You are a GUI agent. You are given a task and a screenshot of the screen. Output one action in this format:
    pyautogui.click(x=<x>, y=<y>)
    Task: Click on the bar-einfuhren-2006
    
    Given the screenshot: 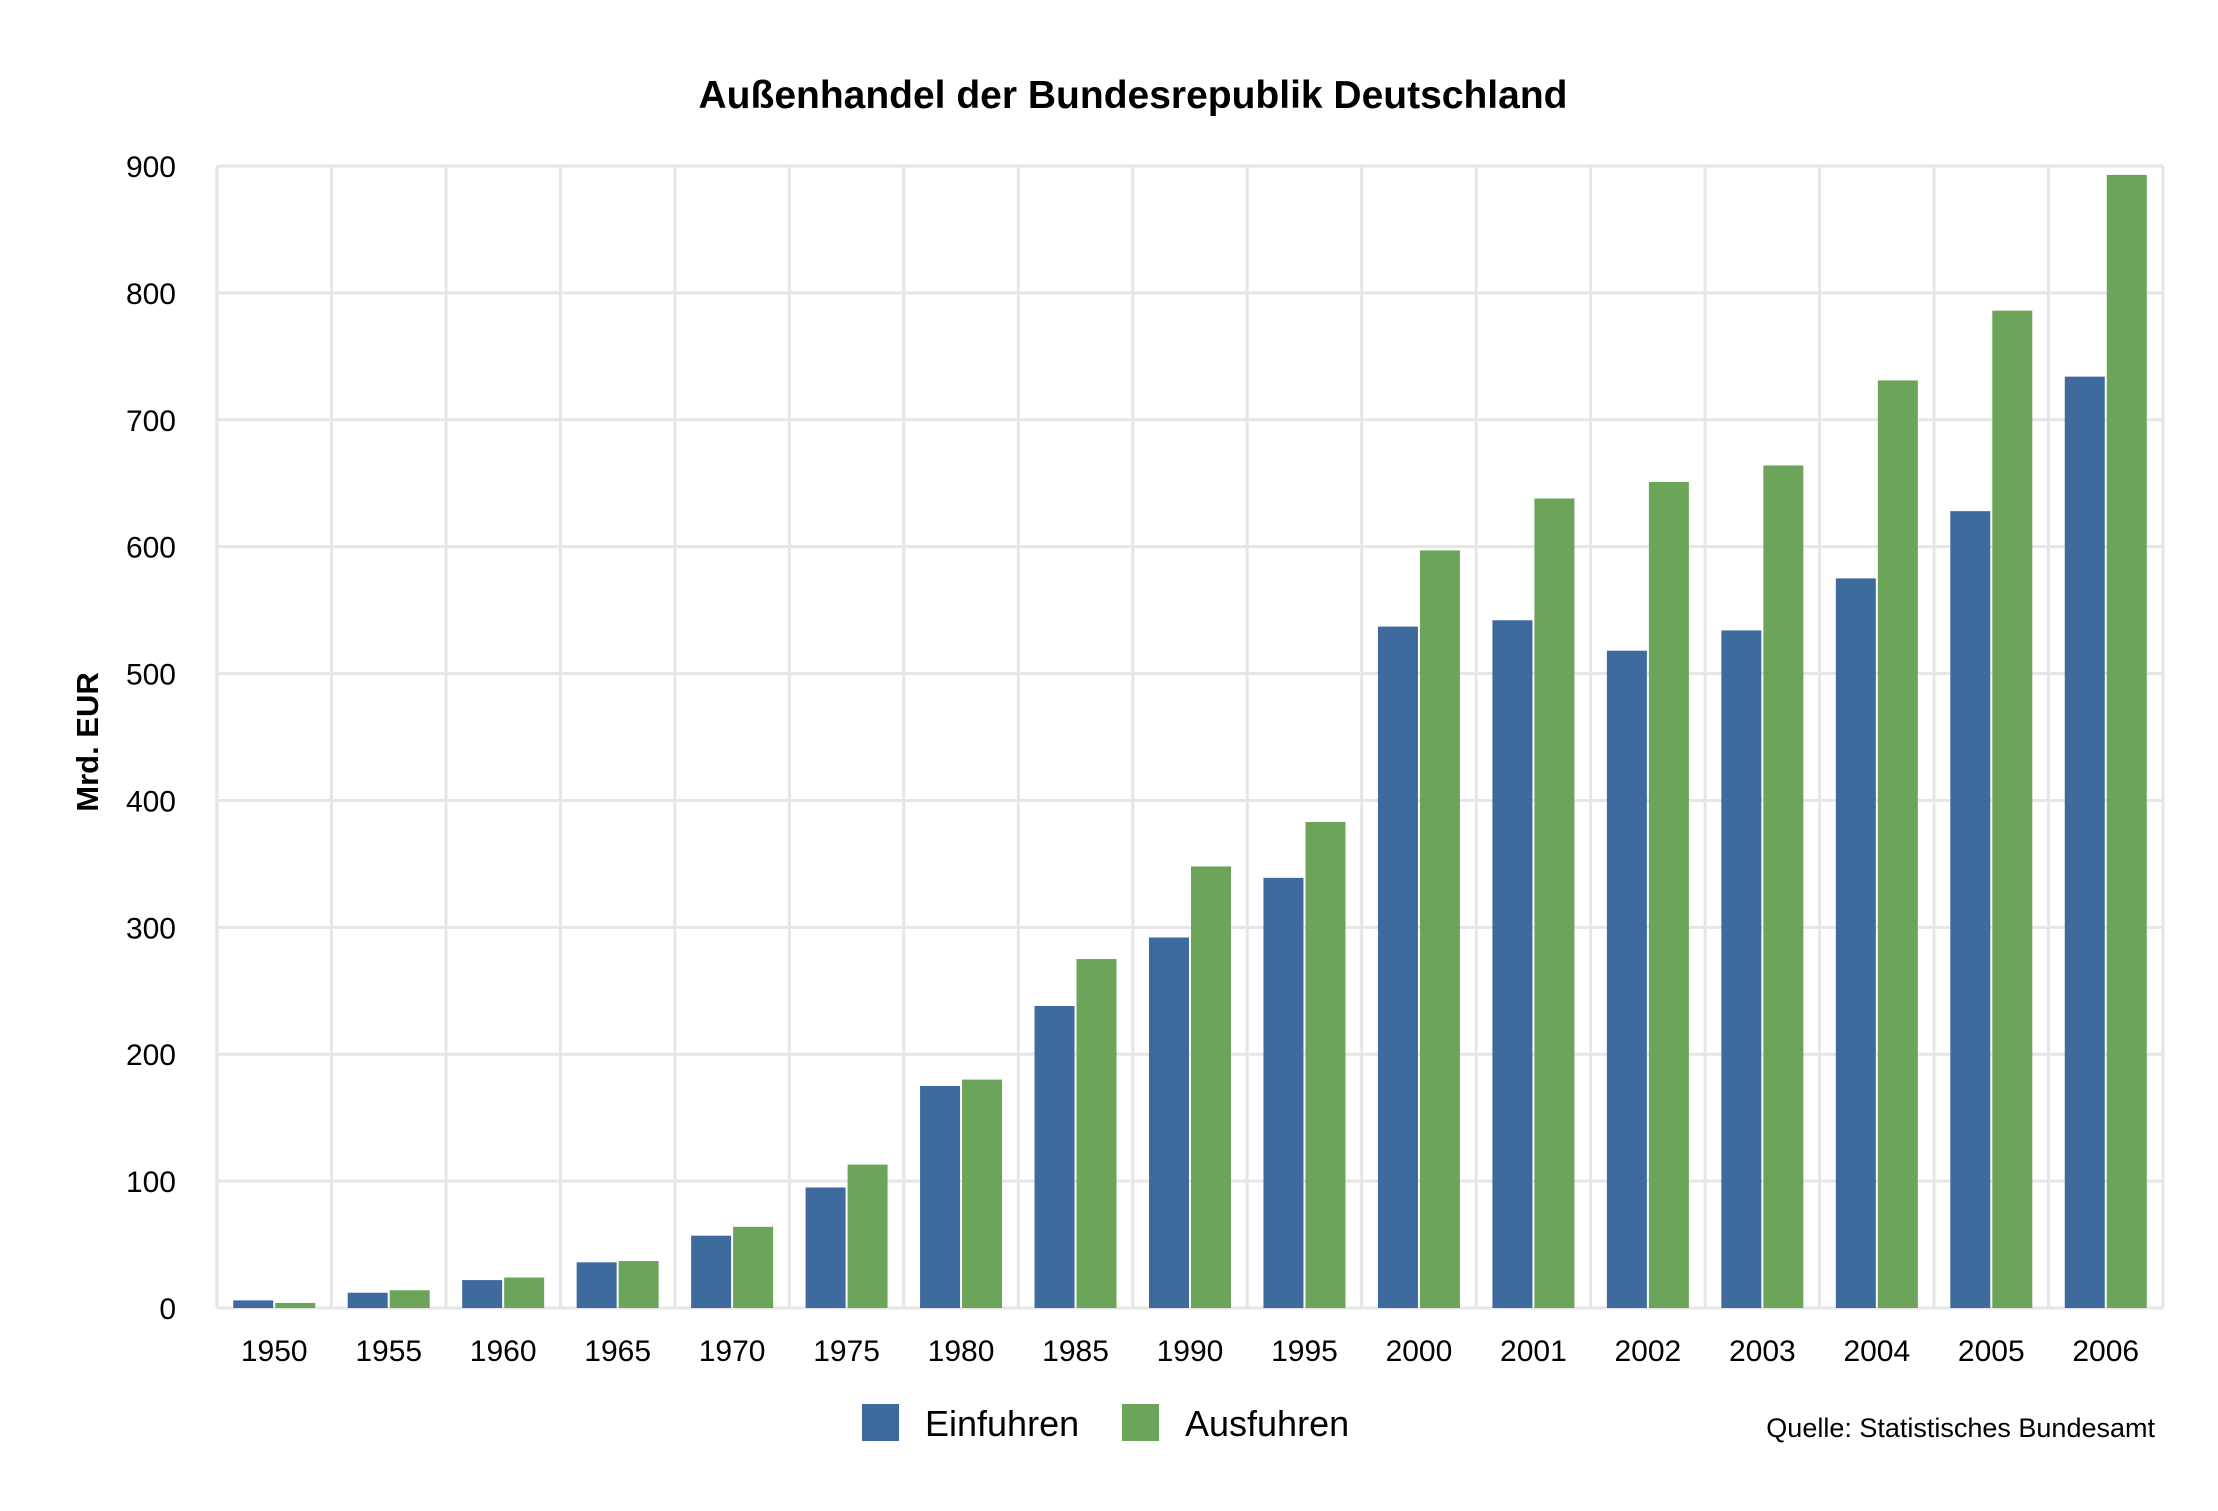 What is the action you would take?
    pyautogui.click(x=2084, y=842)
    